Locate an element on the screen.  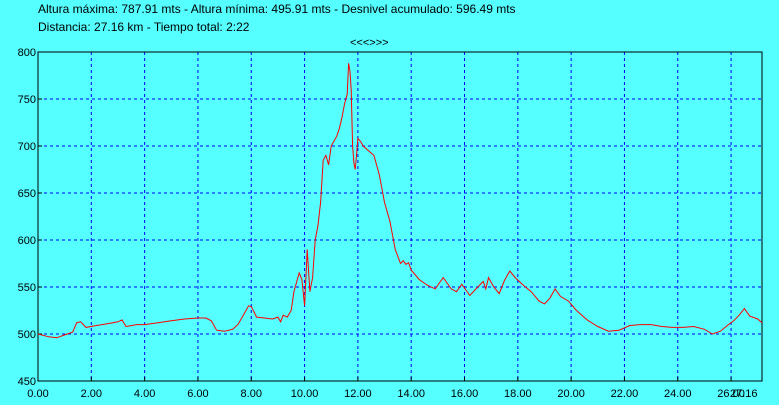
navigation-arrows-button: <<<>>> is located at coordinates (369, 43).